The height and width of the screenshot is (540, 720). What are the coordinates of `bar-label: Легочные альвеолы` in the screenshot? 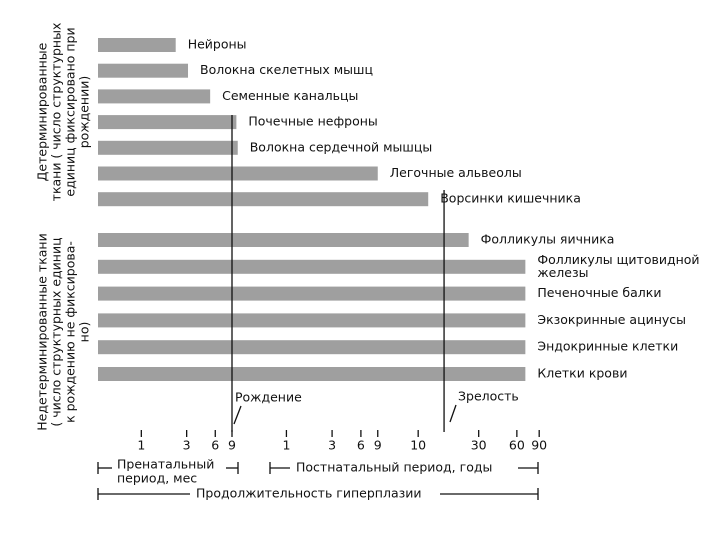 It's located at (456, 172).